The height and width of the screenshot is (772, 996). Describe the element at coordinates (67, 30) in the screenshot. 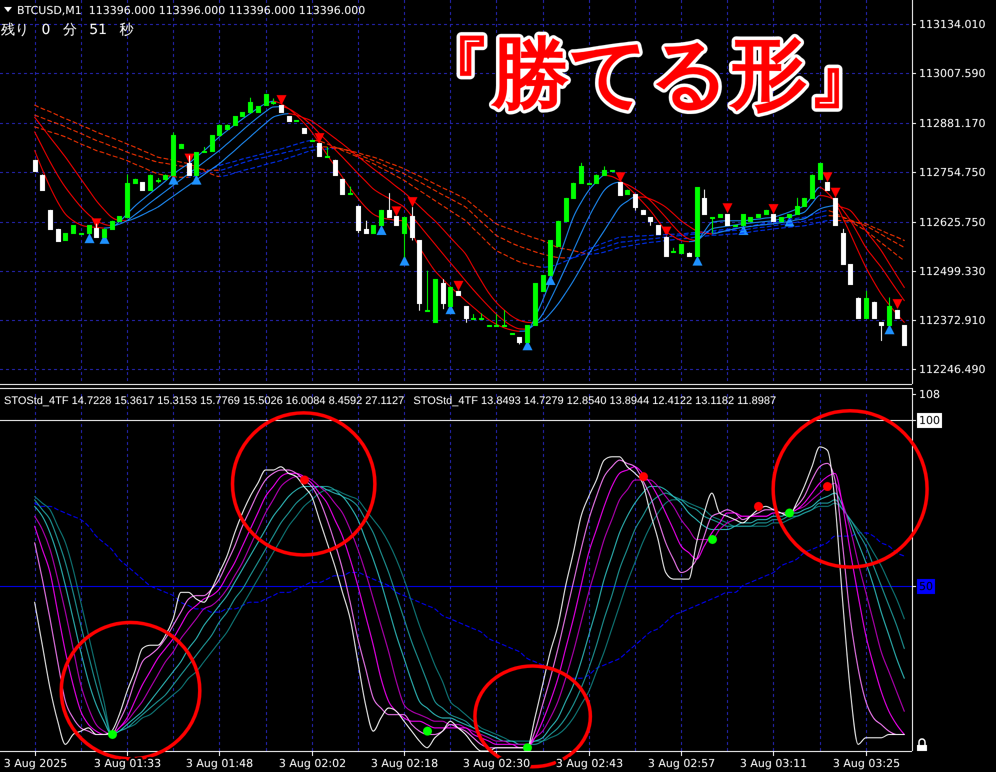

I see `text: 残り 0 分 51 秒` at that location.